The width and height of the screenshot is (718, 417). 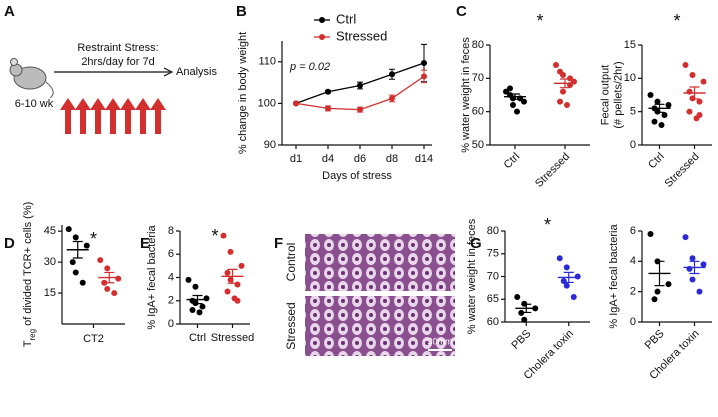 What do you see at coordinates (117, 48) in the screenshot?
I see `stress-label: Restraint Stress:` at bounding box center [117, 48].